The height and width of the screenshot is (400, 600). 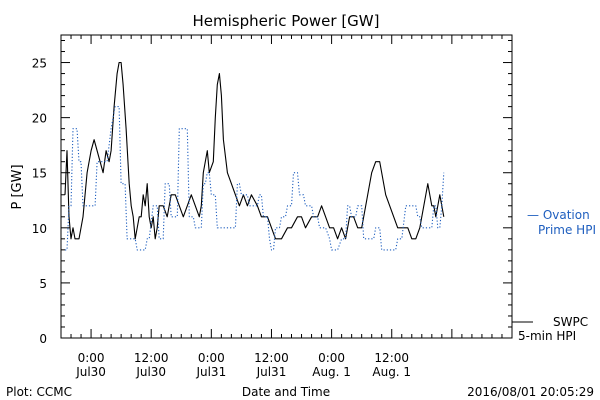 I want to click on legend-ovation-line1: — Ovation, so click(x=558, y=215).